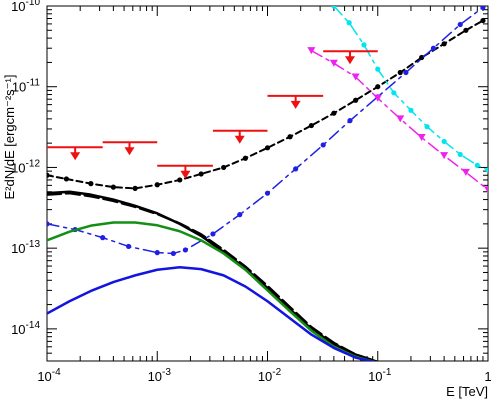 The width and height of the screenshot is (491, 401). I want to click on x-axis-title: E [TeV], so click(467, 391).